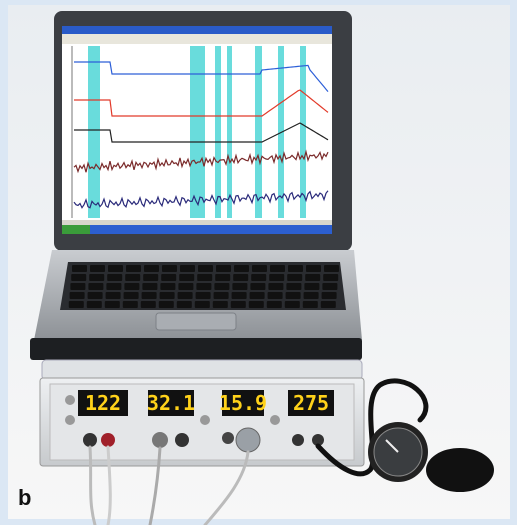  I want to click on gauge-needle, so click(392, 446).